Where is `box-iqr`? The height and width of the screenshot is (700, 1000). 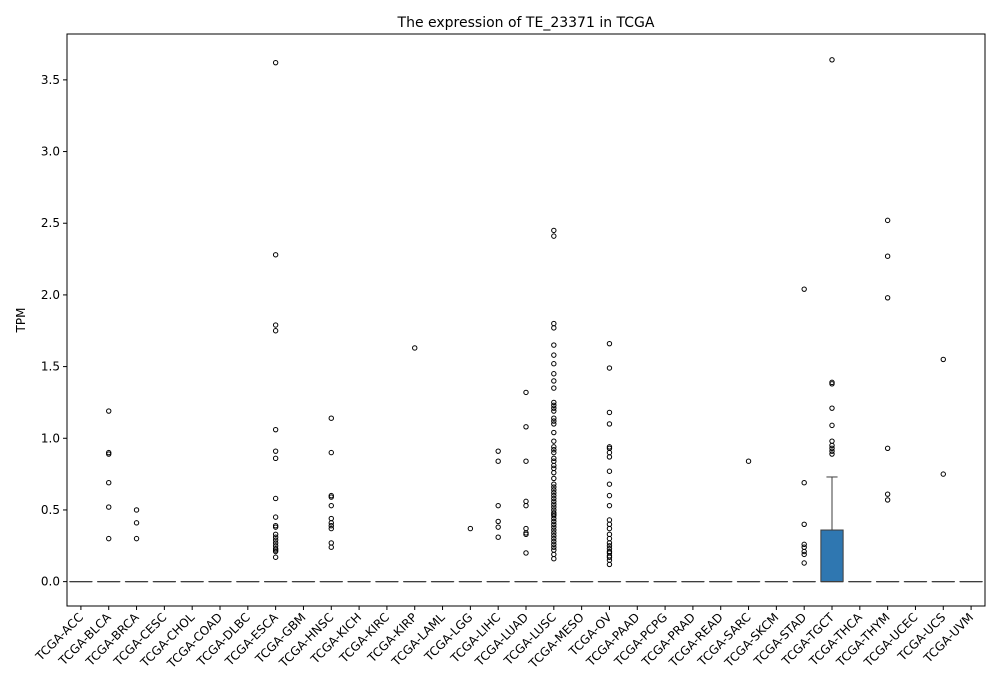
box-iqr is located at coordinates (832, 556).